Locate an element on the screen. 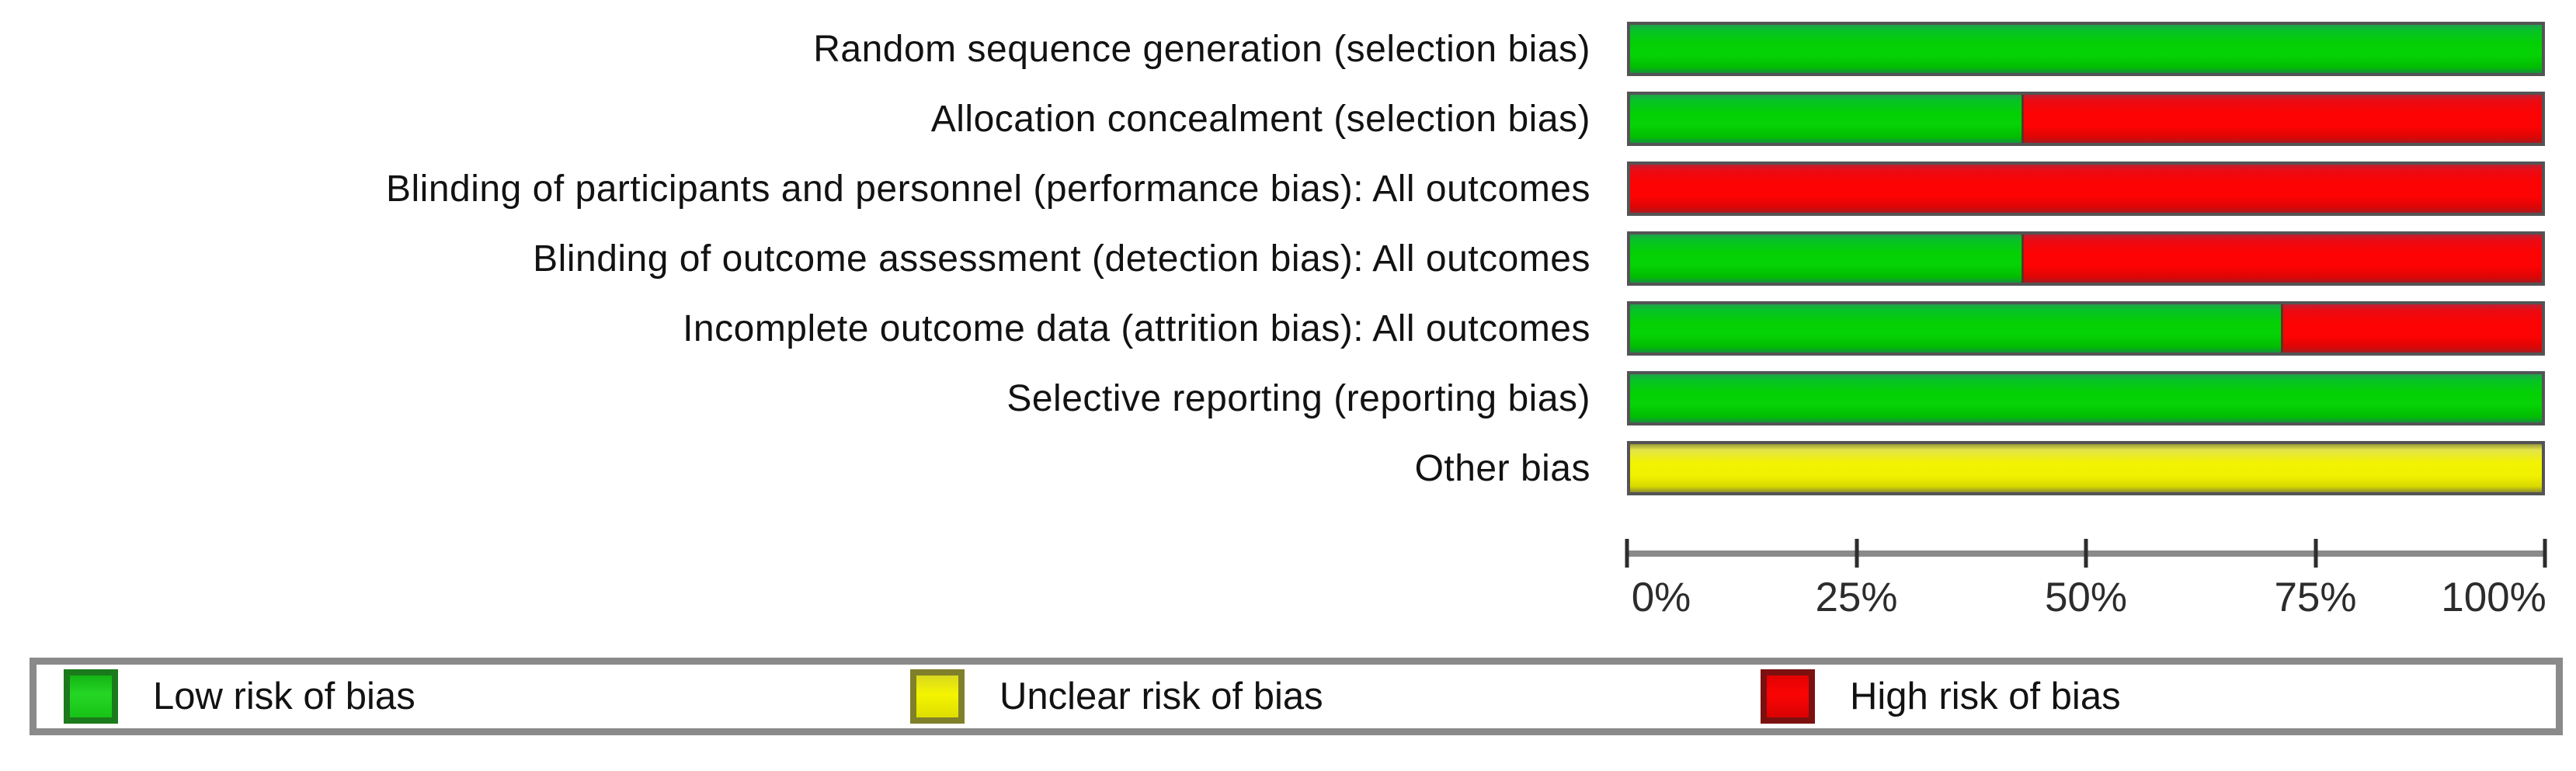 This screenshot has width=2576, height=771. high-risk-swatch-icon is located at coordinates (1788, 696).